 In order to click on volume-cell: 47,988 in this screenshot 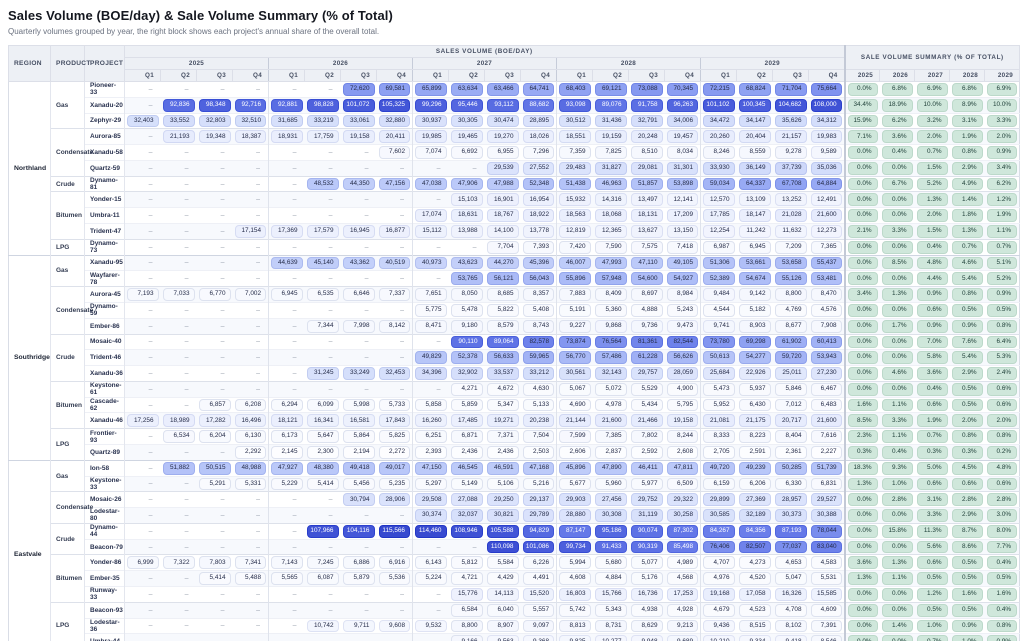, I will do `click(502, 183)`.